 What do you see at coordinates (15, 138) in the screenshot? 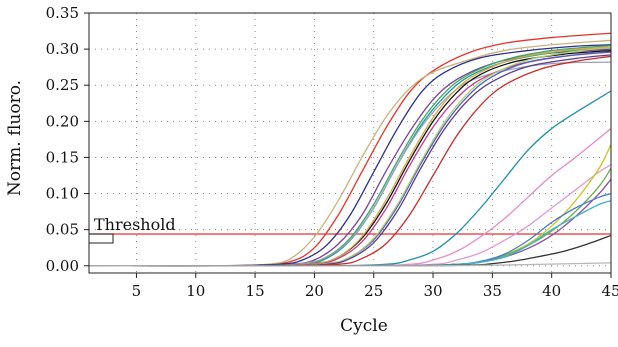
I see `y-axis-title: Norm. fluoro.` at bounding box center [15, 138].